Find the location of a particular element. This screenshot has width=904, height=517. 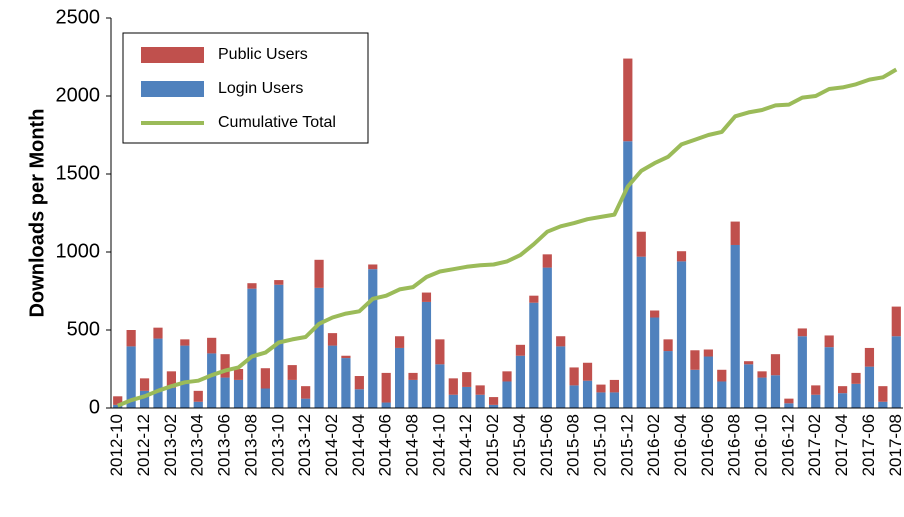

x-tick-label: 2016-02 is located at coordinates (653, 445).